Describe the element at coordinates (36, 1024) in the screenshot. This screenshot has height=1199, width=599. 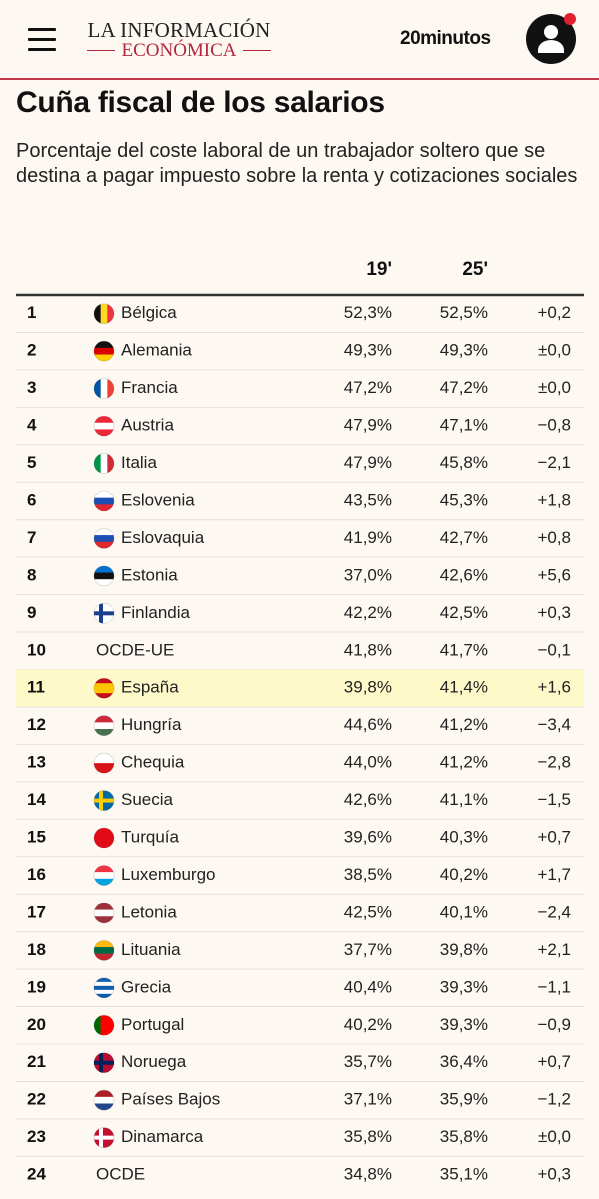
I see `rank: 20` at that location.